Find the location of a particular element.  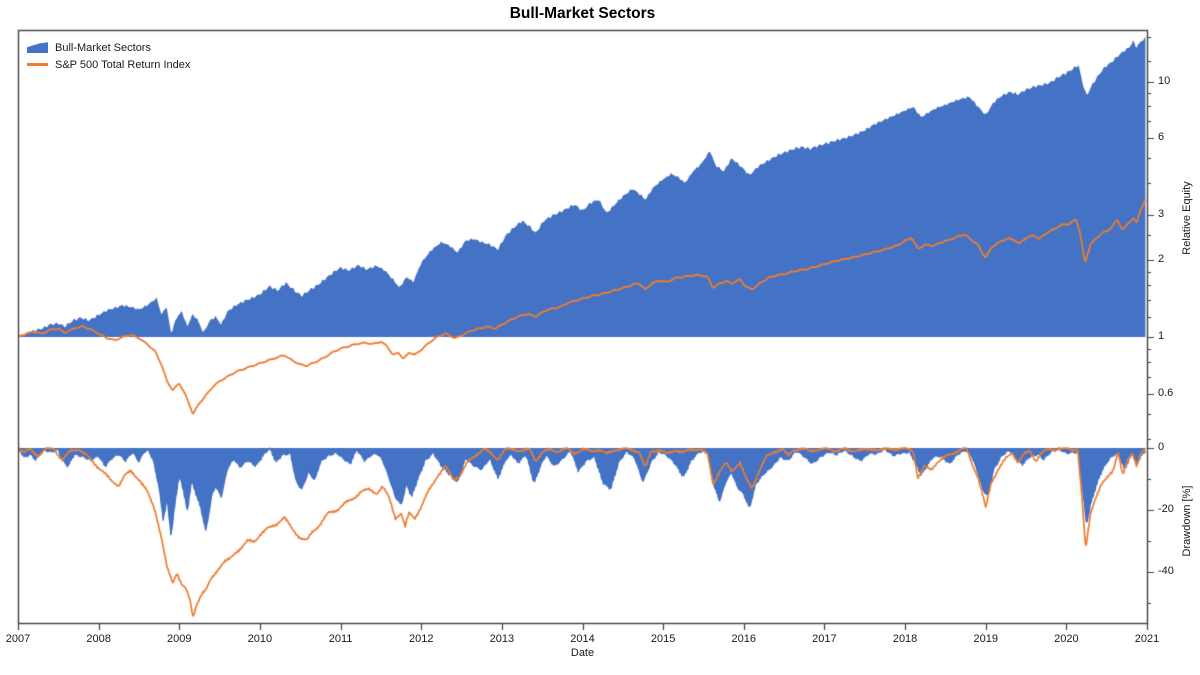

x-tick-label: 2019 is located at coordinates (985, 639).